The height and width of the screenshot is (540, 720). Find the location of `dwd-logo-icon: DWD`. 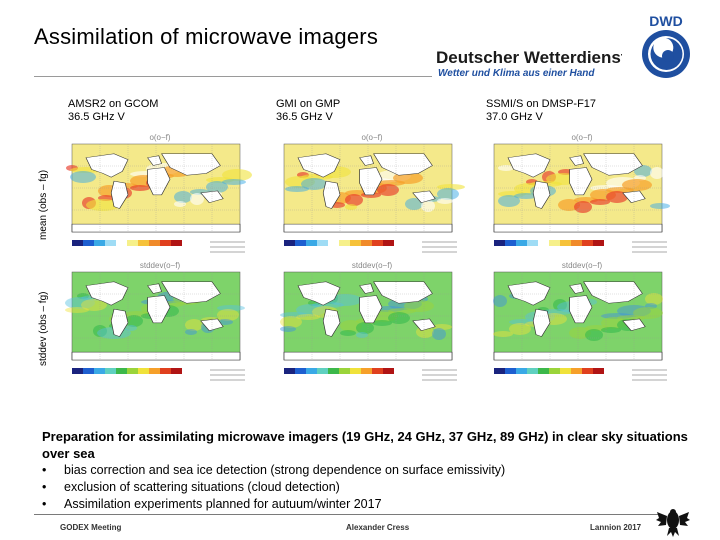

dwd-logo-icon: DWD is located at coordinates (666, 47).